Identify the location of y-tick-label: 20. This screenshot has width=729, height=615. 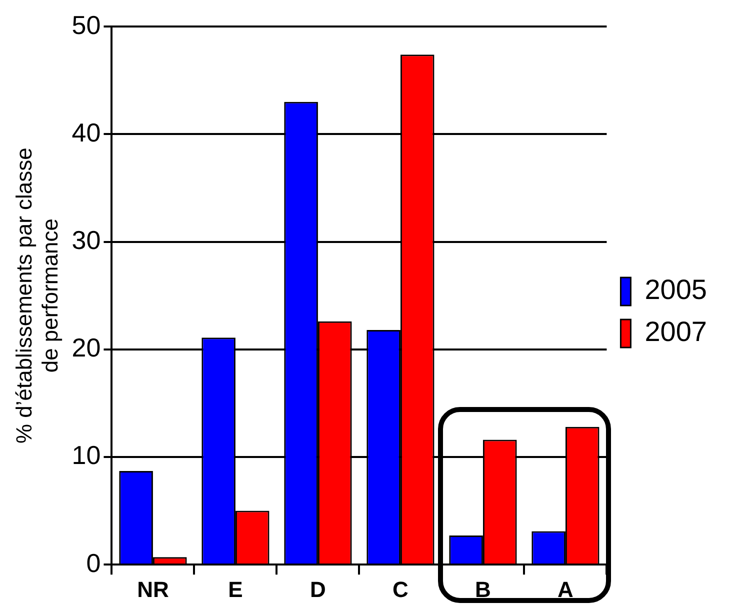
(86, 347).